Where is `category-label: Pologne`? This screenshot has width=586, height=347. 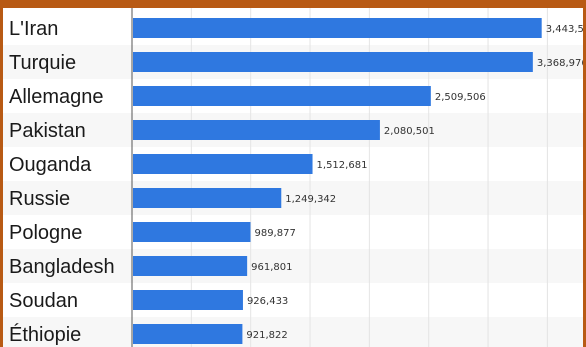
category-label: Pologne is located at coordinates (45, 233).